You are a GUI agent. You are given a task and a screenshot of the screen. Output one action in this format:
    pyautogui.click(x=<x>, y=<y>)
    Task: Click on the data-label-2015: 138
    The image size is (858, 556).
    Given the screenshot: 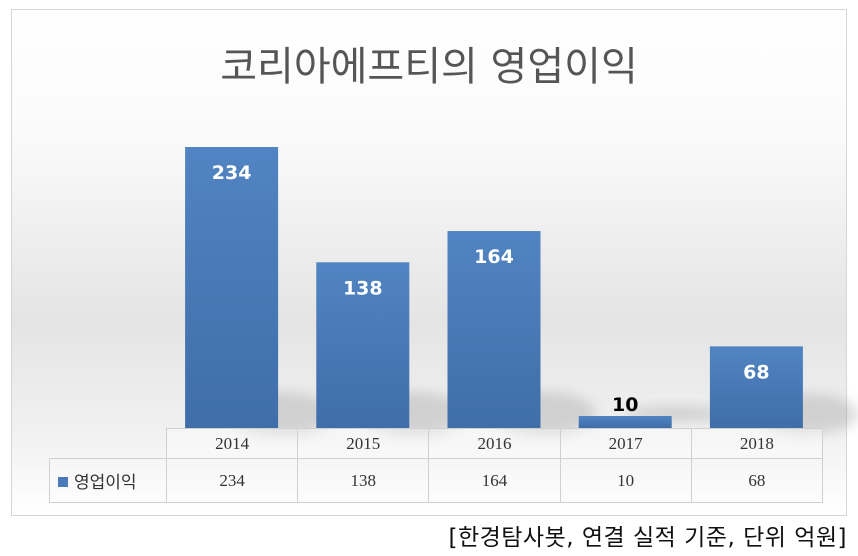 What is the action you would take?
    pyautogui.click(x=363, y=288)
    